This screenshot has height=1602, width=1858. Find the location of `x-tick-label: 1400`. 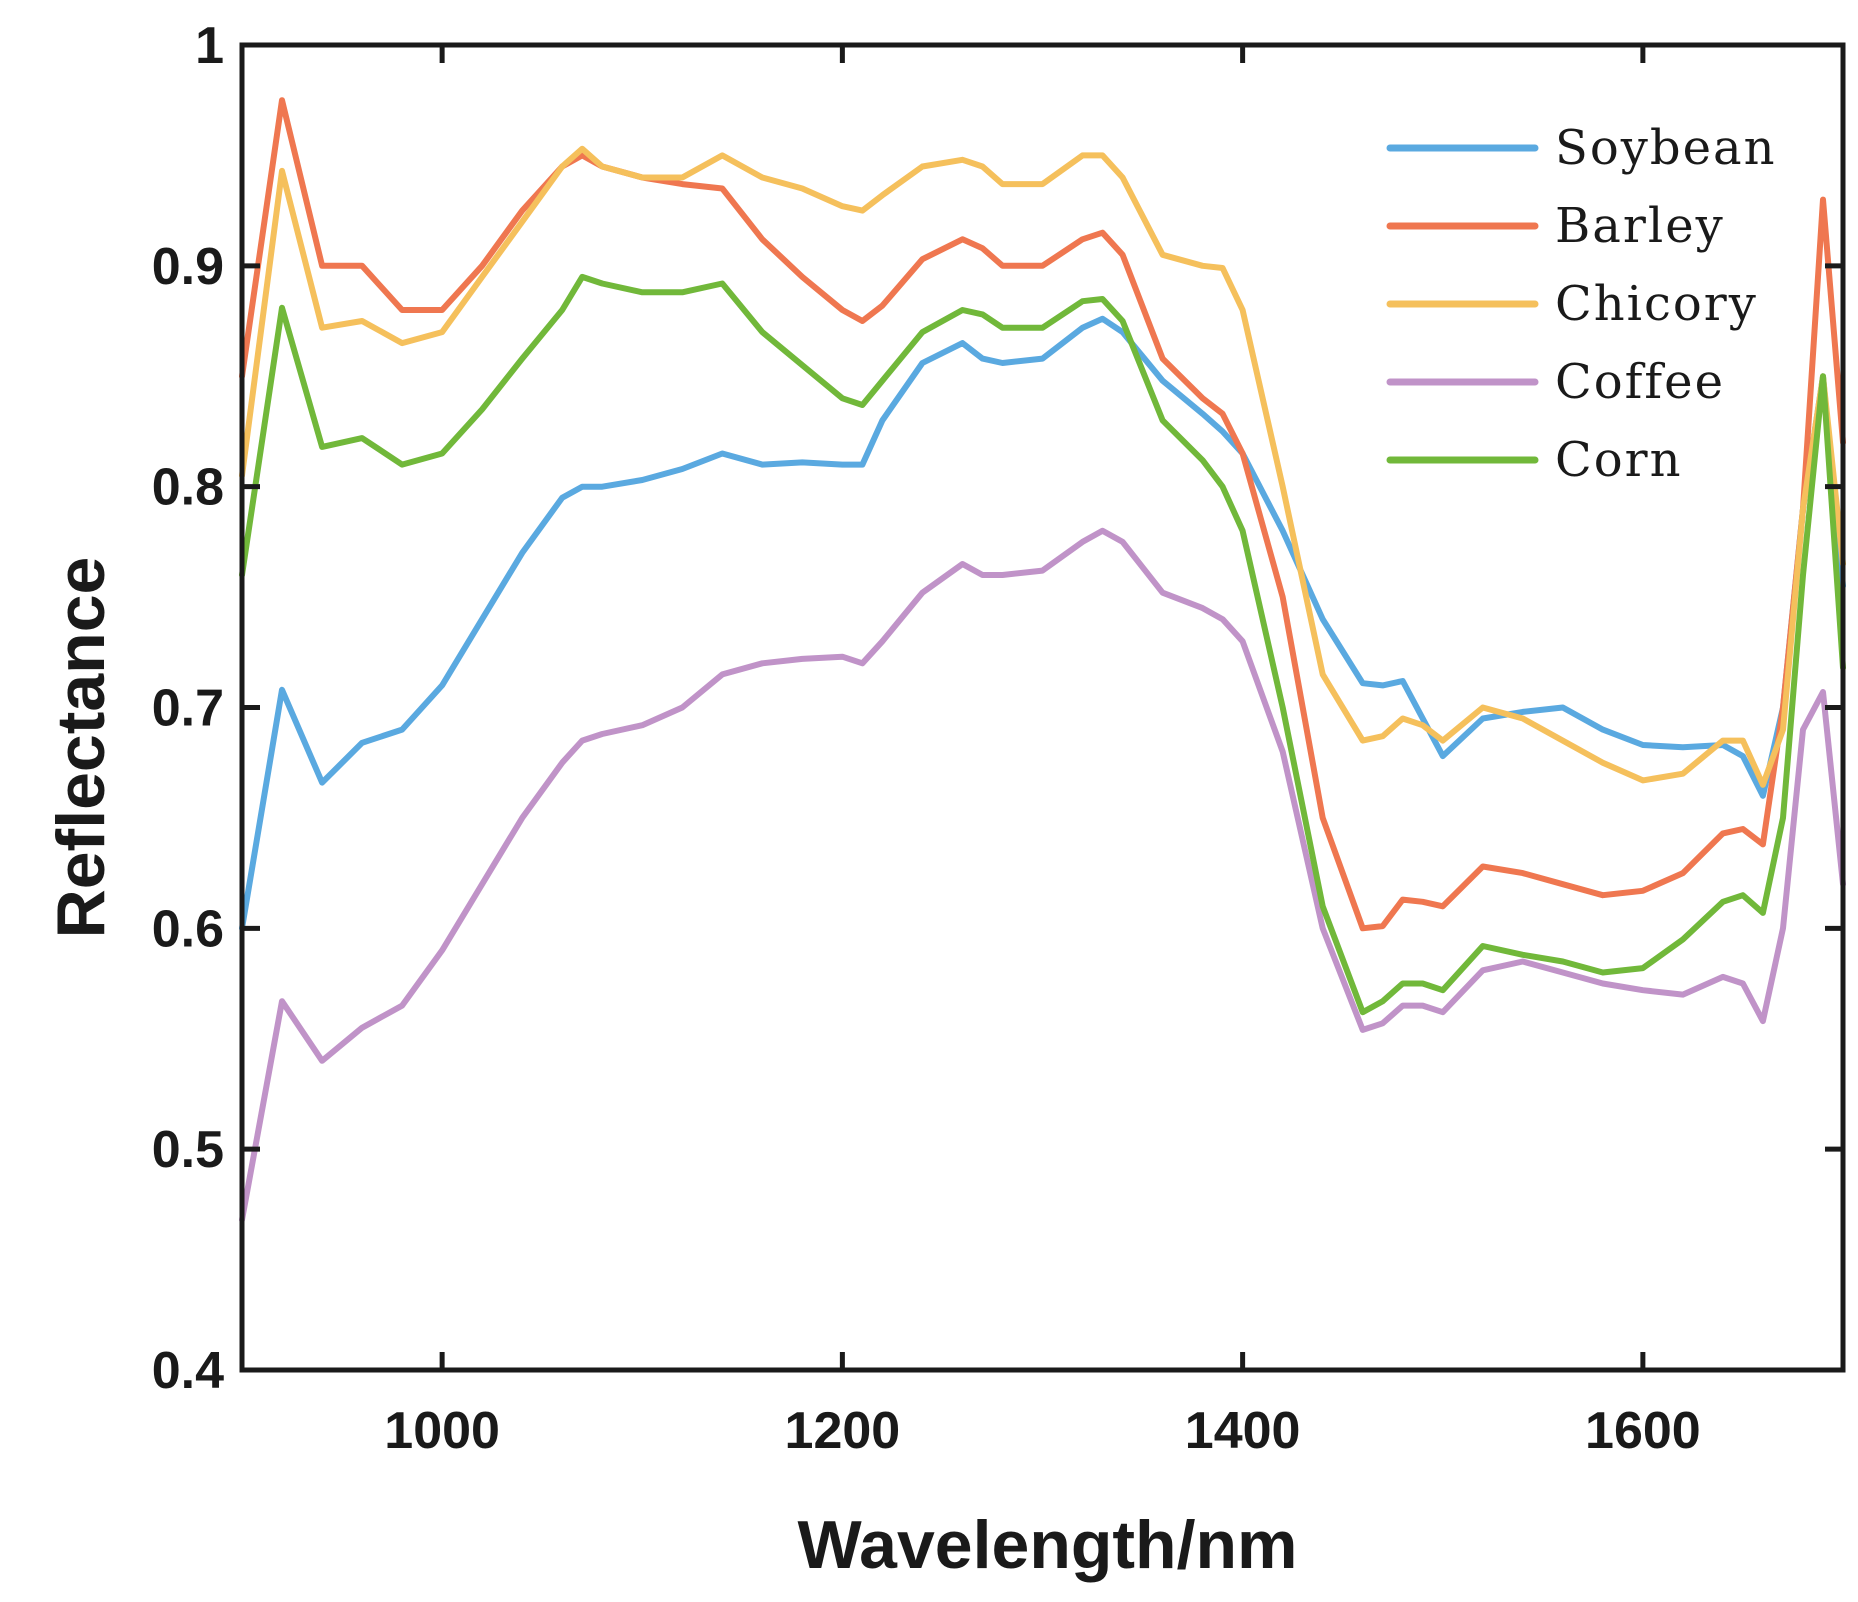

x-tick-label: 1400 is located at coordinates (1243, 1431).